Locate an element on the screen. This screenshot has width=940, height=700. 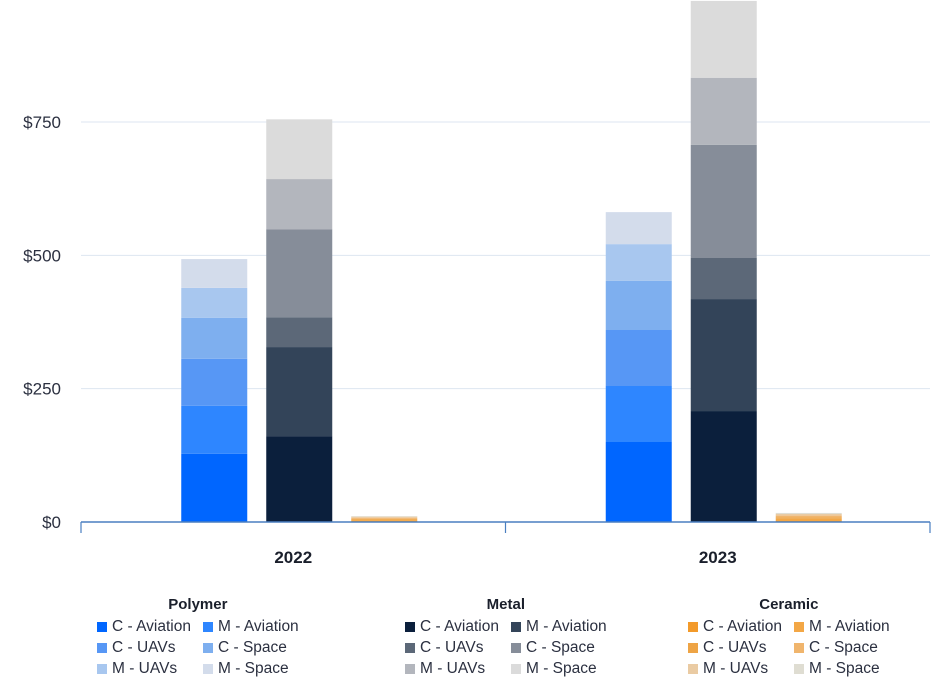
bar-stack-polymer-2023 is located at coordinates (638, 367).